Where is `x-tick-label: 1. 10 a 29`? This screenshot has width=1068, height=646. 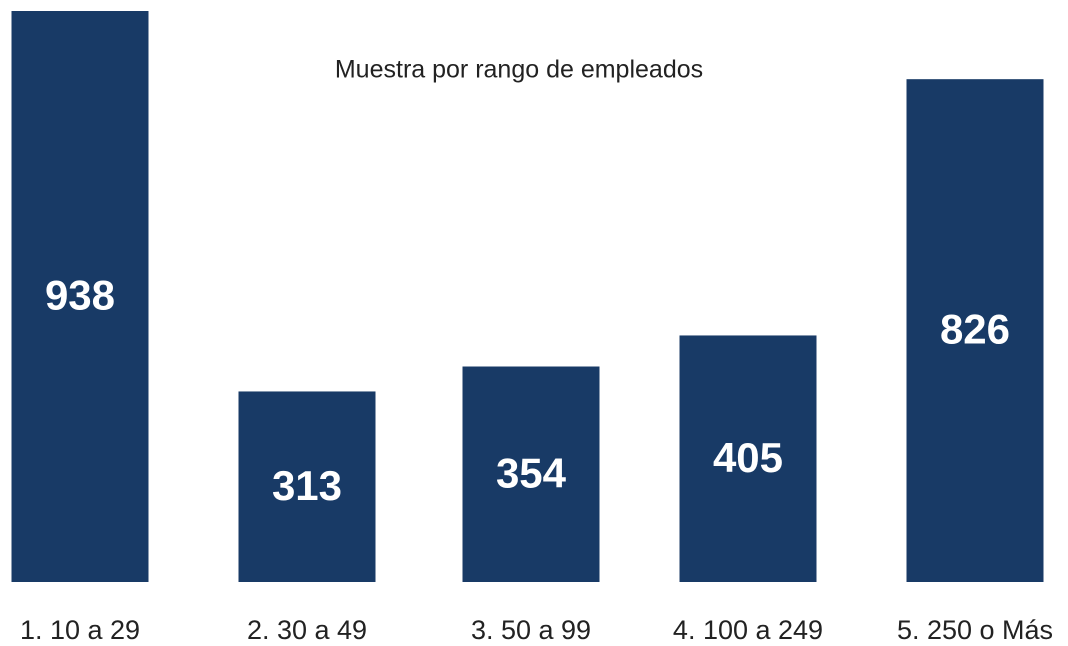 x-tick-label: 1. 10 a 29 is located at coordinates (80, 630).